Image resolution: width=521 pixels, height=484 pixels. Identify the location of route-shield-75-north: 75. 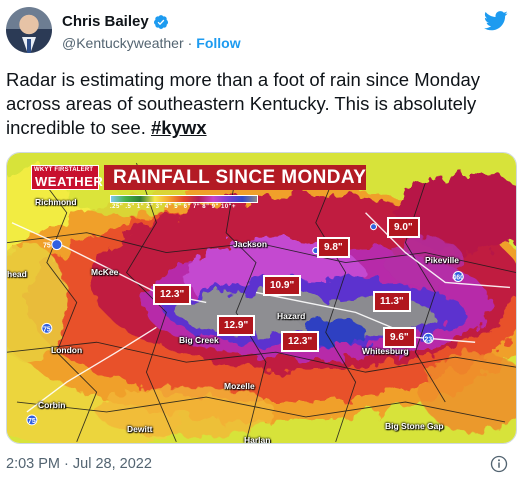
(47, 246).